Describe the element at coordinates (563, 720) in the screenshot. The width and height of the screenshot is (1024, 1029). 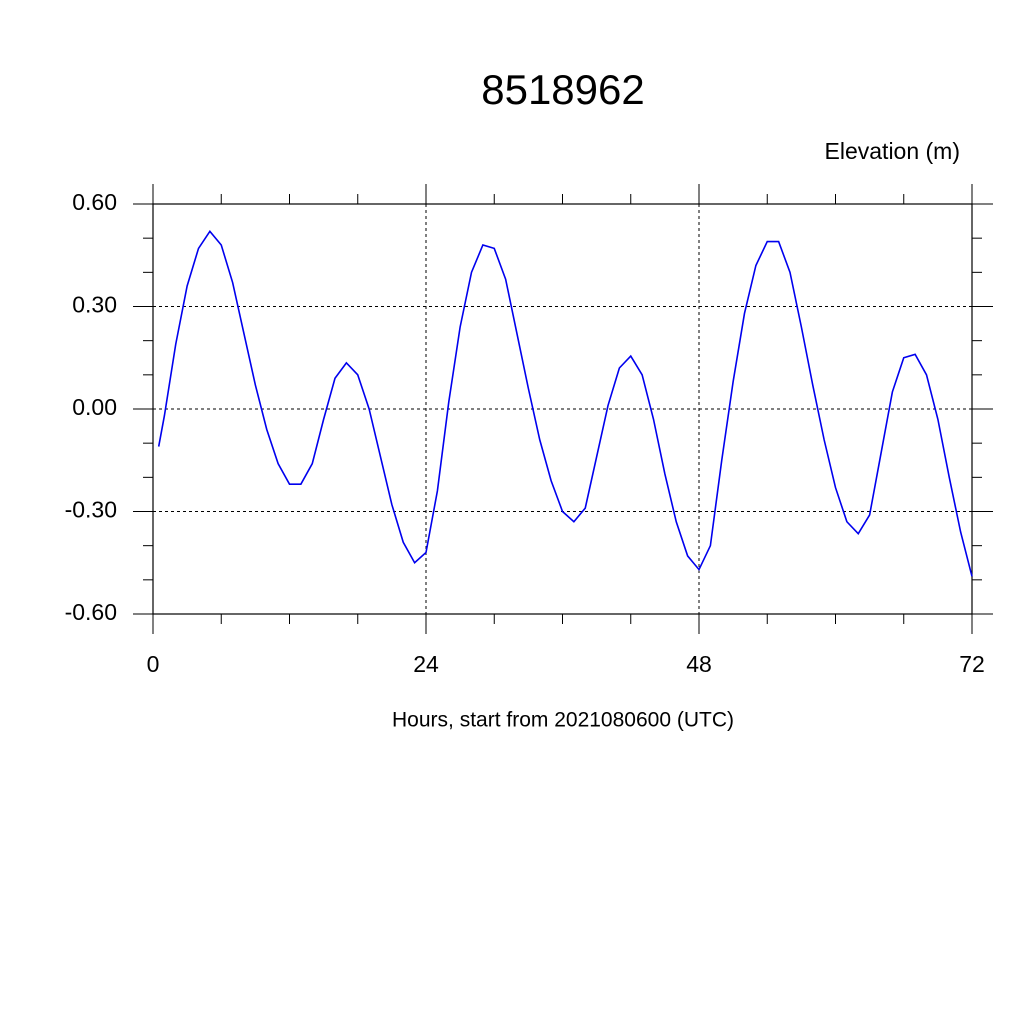
I see `x-axis-label: Hours, start from 2021080600 (UTC)` at that location.